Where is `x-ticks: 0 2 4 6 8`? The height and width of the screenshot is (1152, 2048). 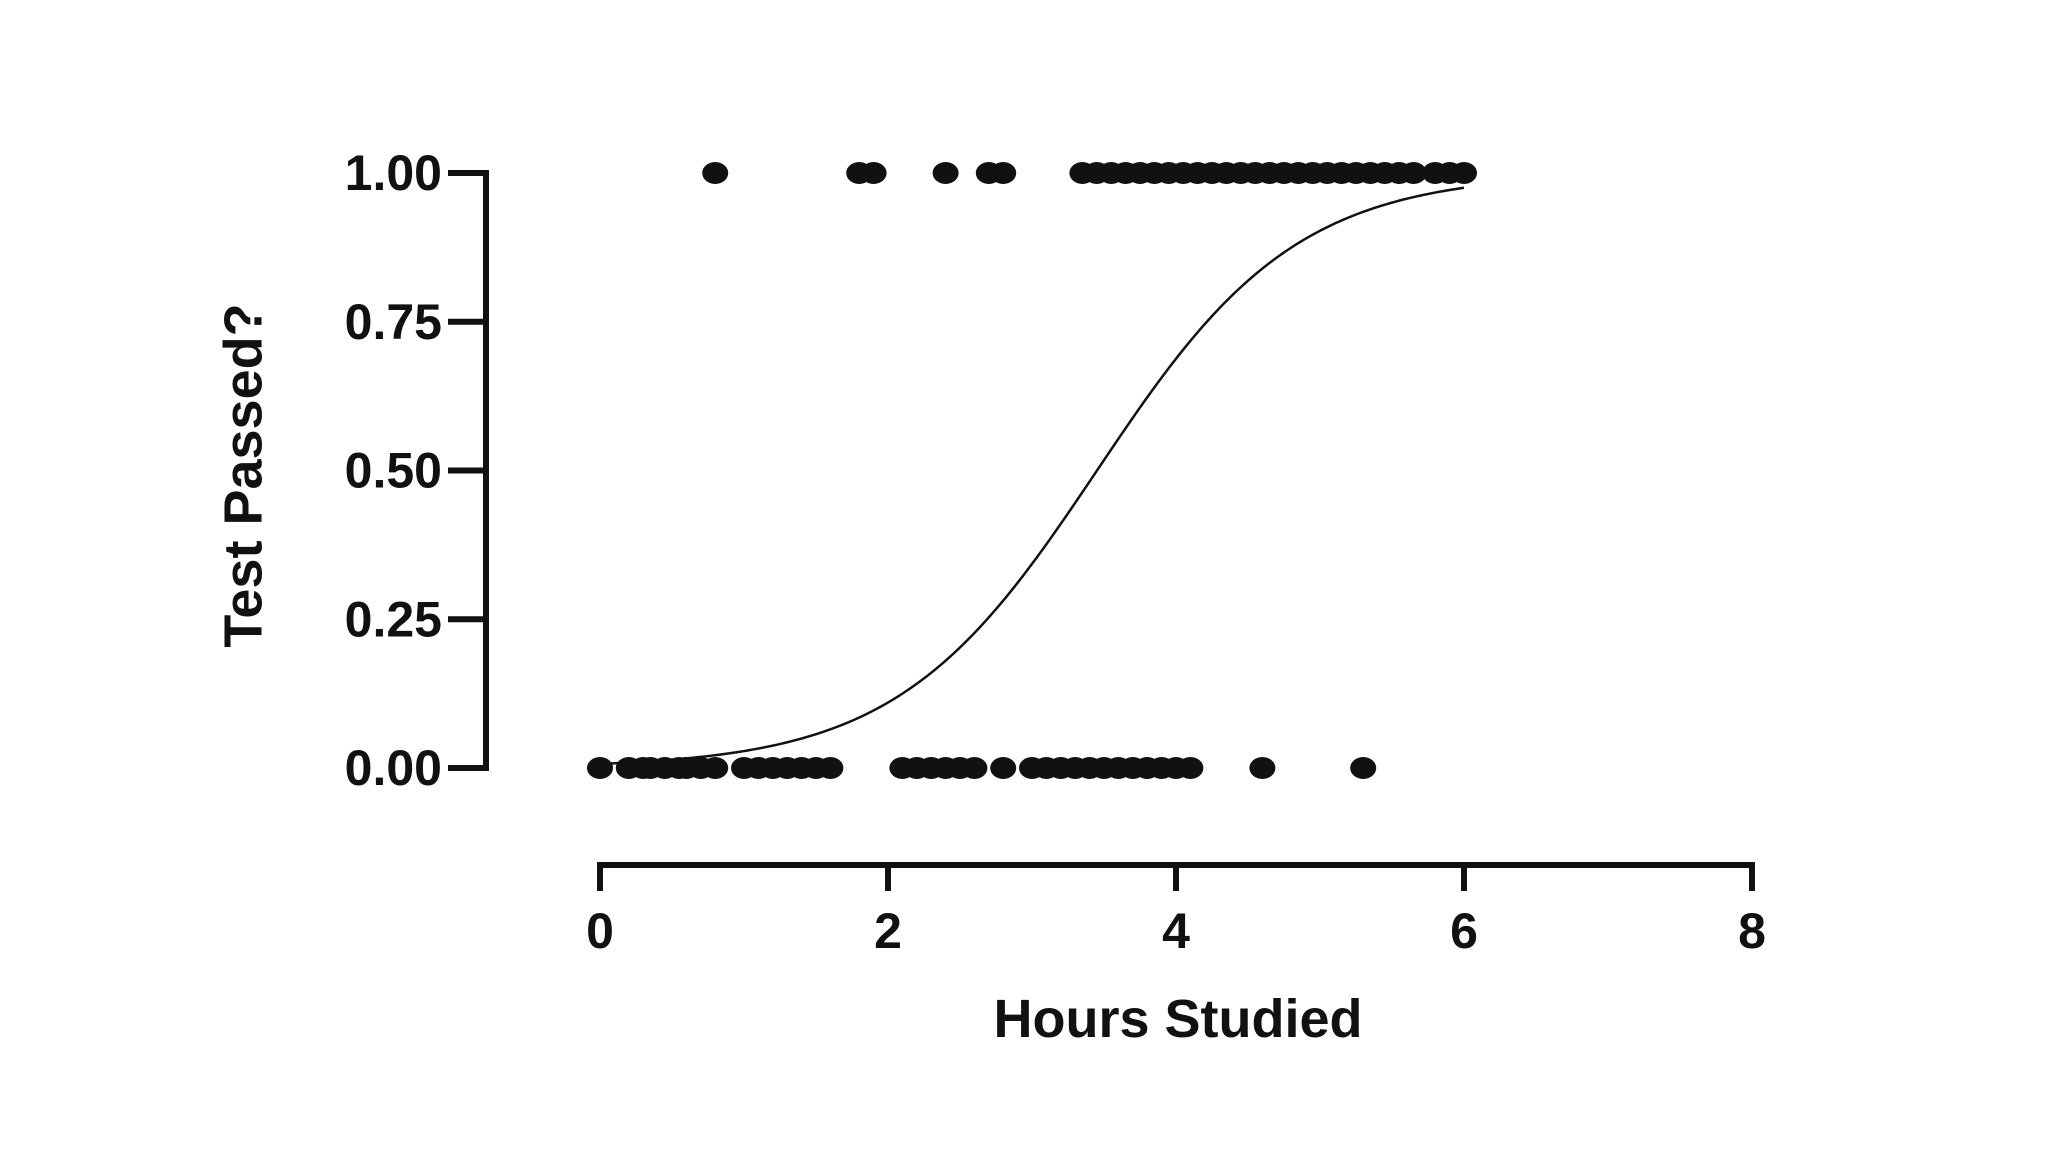
x-ticks: 0 2 4 6 8 is located at coordinates (1176, 912).